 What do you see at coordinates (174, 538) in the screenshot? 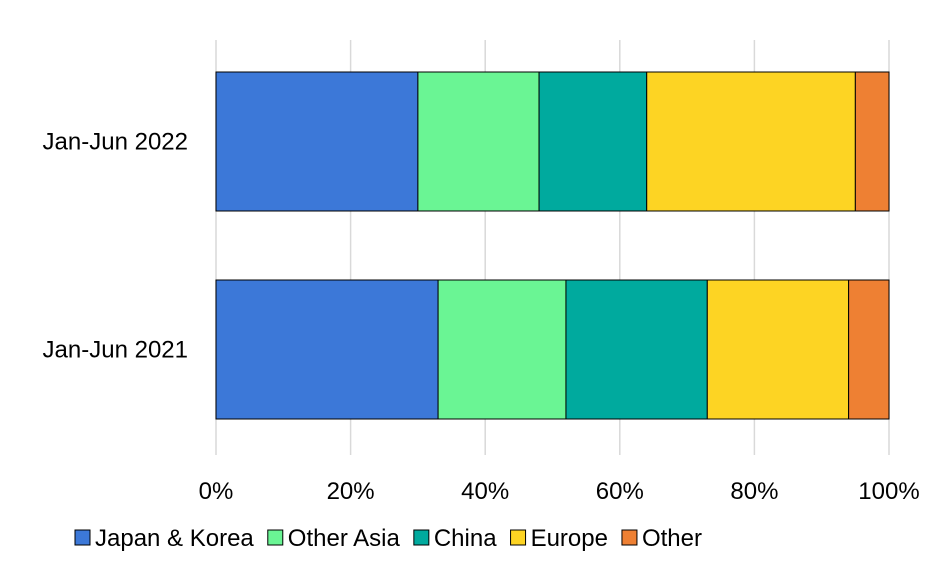
I see `legend-label: Japan & Korea` at bounding box center [174, 538].